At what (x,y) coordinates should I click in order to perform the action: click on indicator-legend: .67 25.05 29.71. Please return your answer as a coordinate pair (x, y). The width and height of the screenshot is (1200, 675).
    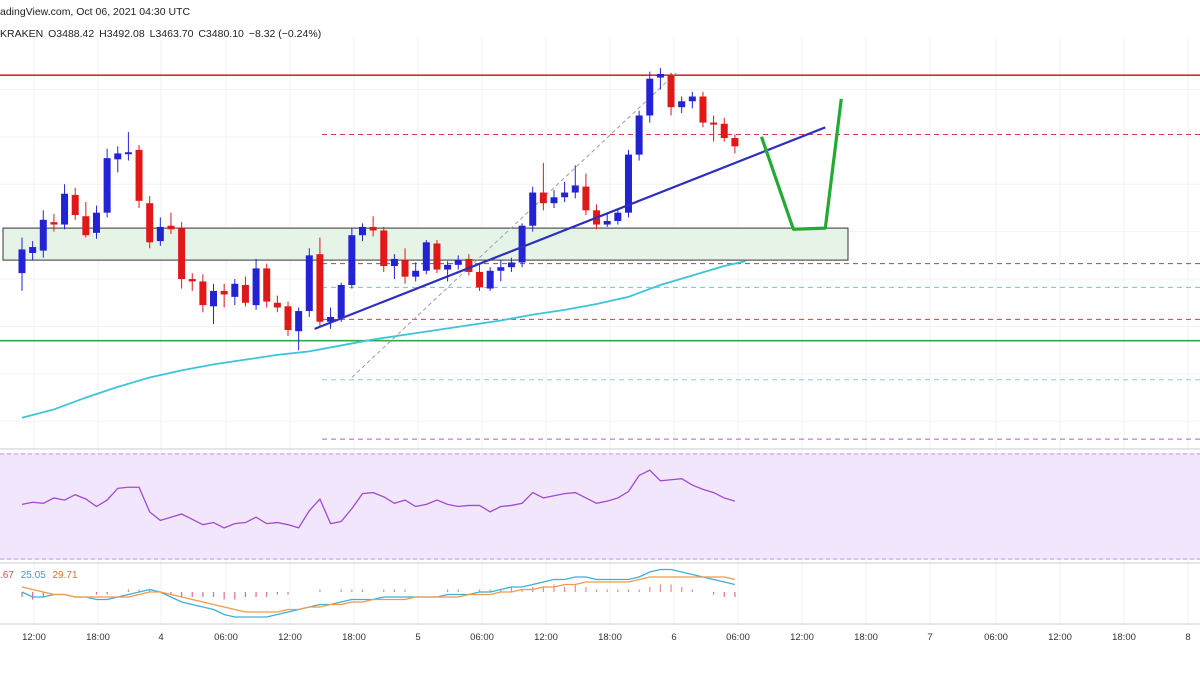
    Looking at the image, I should click on (39, 575).